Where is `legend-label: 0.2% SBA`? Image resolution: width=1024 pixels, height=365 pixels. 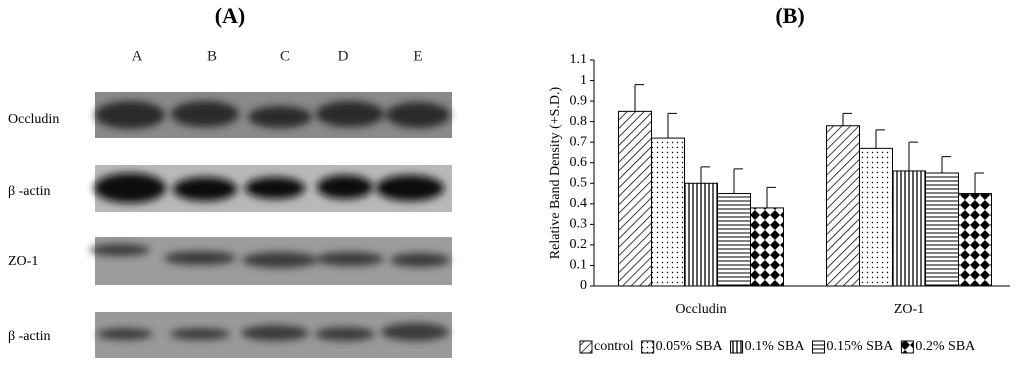
legend-label: 0.2% SBA is located at coordinates (945, 346).